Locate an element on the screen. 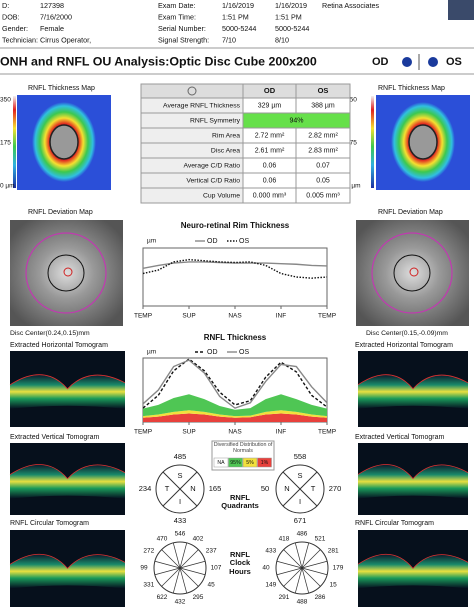 The width and height of the screenshot is (474, 609). clock-value: 470 is located at coordinates (162, 538).